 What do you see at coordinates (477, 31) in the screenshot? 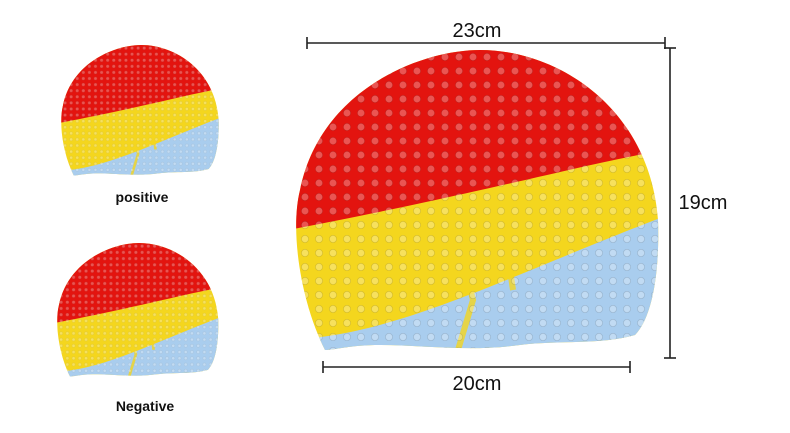
I see `width-top-label: 23cm` at bounding box center [477, 31].